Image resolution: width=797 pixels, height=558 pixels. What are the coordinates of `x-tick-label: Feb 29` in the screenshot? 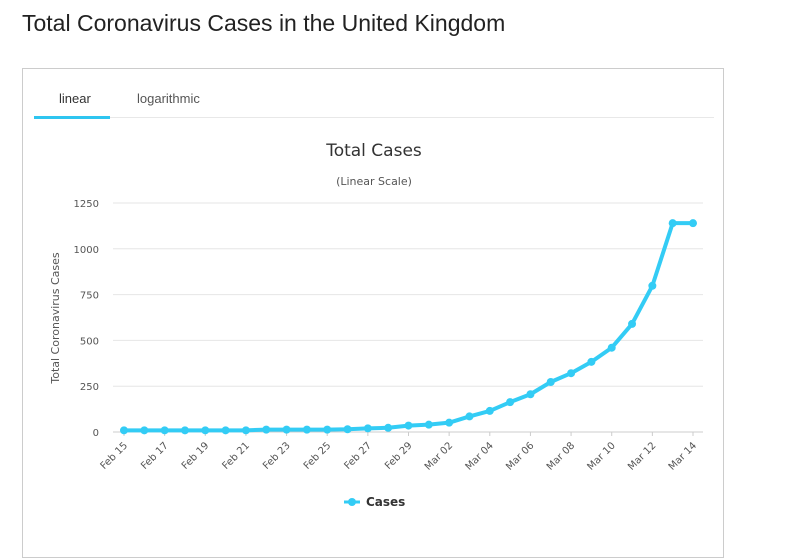 It's located at (399, 456).